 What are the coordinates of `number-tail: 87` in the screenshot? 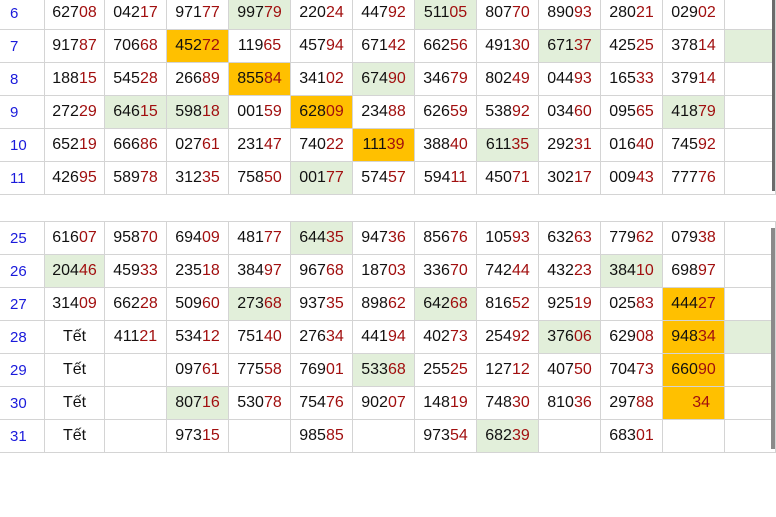 It's located at (87, 45).